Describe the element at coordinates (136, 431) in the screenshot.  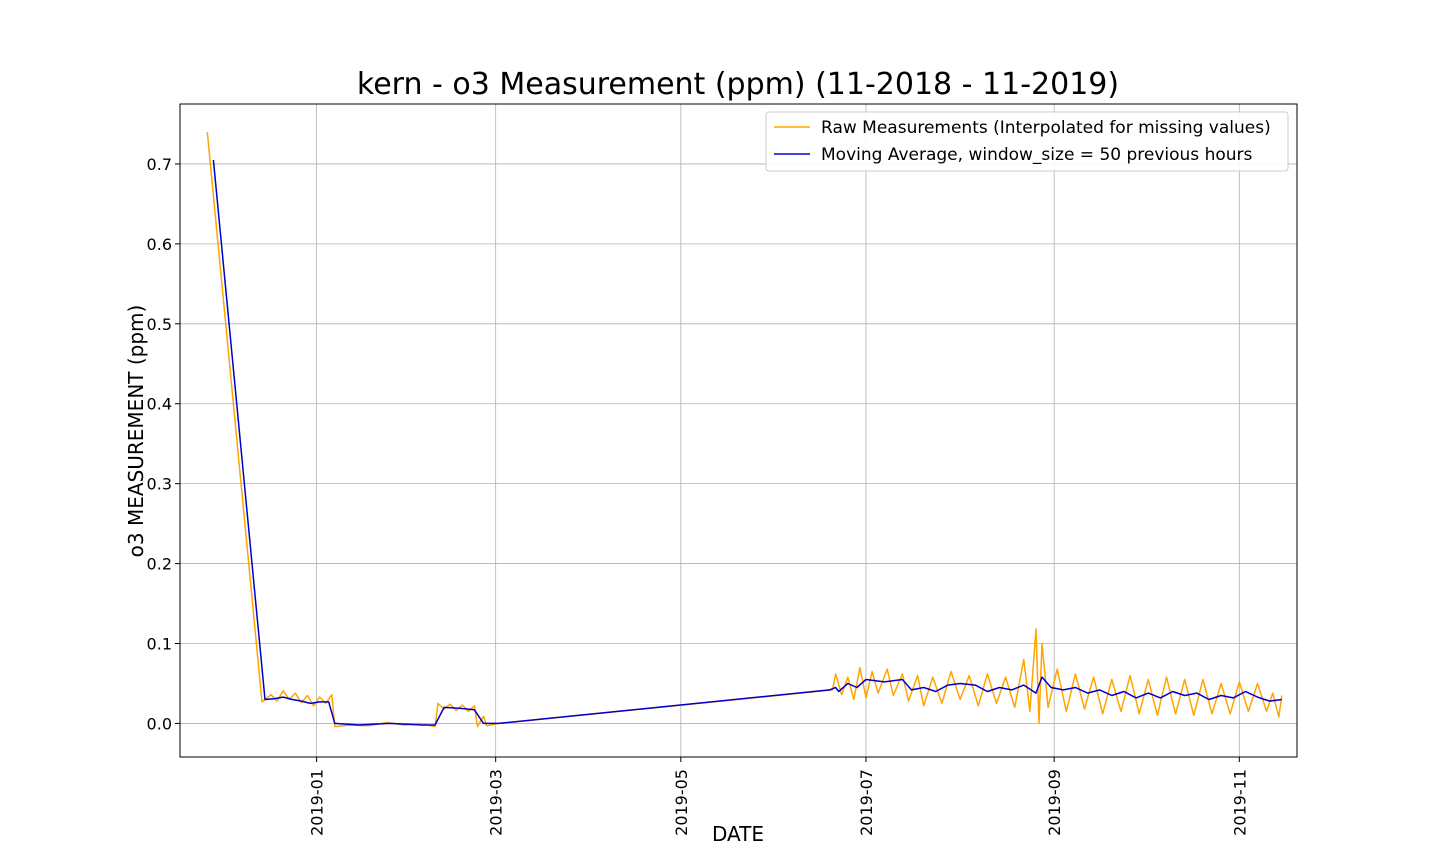
I see `y-axis-label: o3 MEASUREMENT (ppm)` at that location.